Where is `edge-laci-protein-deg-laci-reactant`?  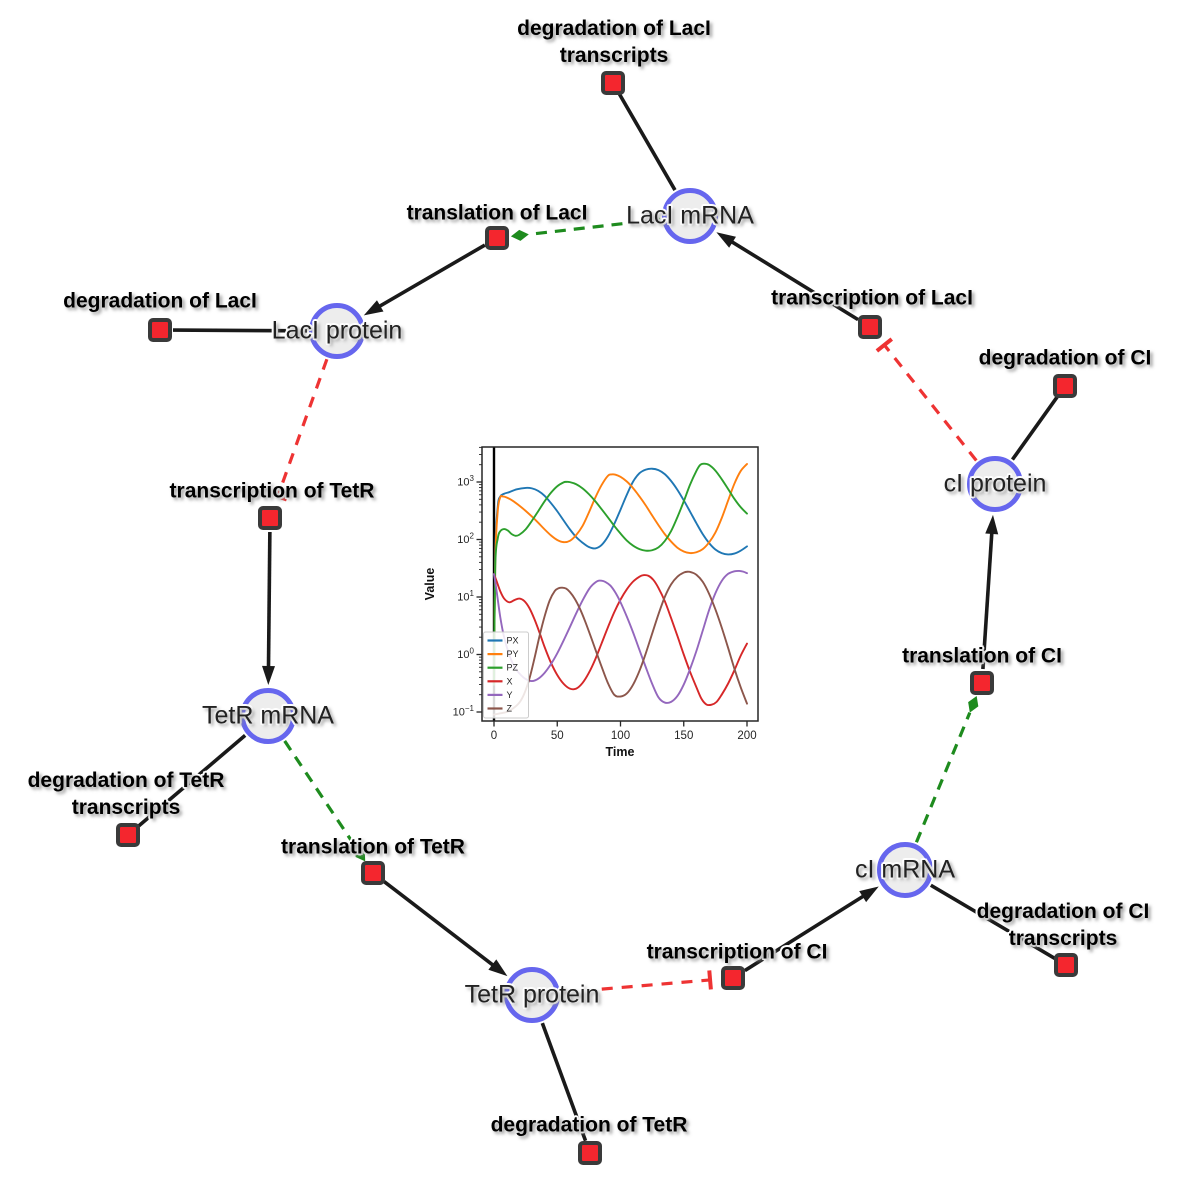 edge-laci-protein-deg-laci-reactant is located at coordinates (240, 330).